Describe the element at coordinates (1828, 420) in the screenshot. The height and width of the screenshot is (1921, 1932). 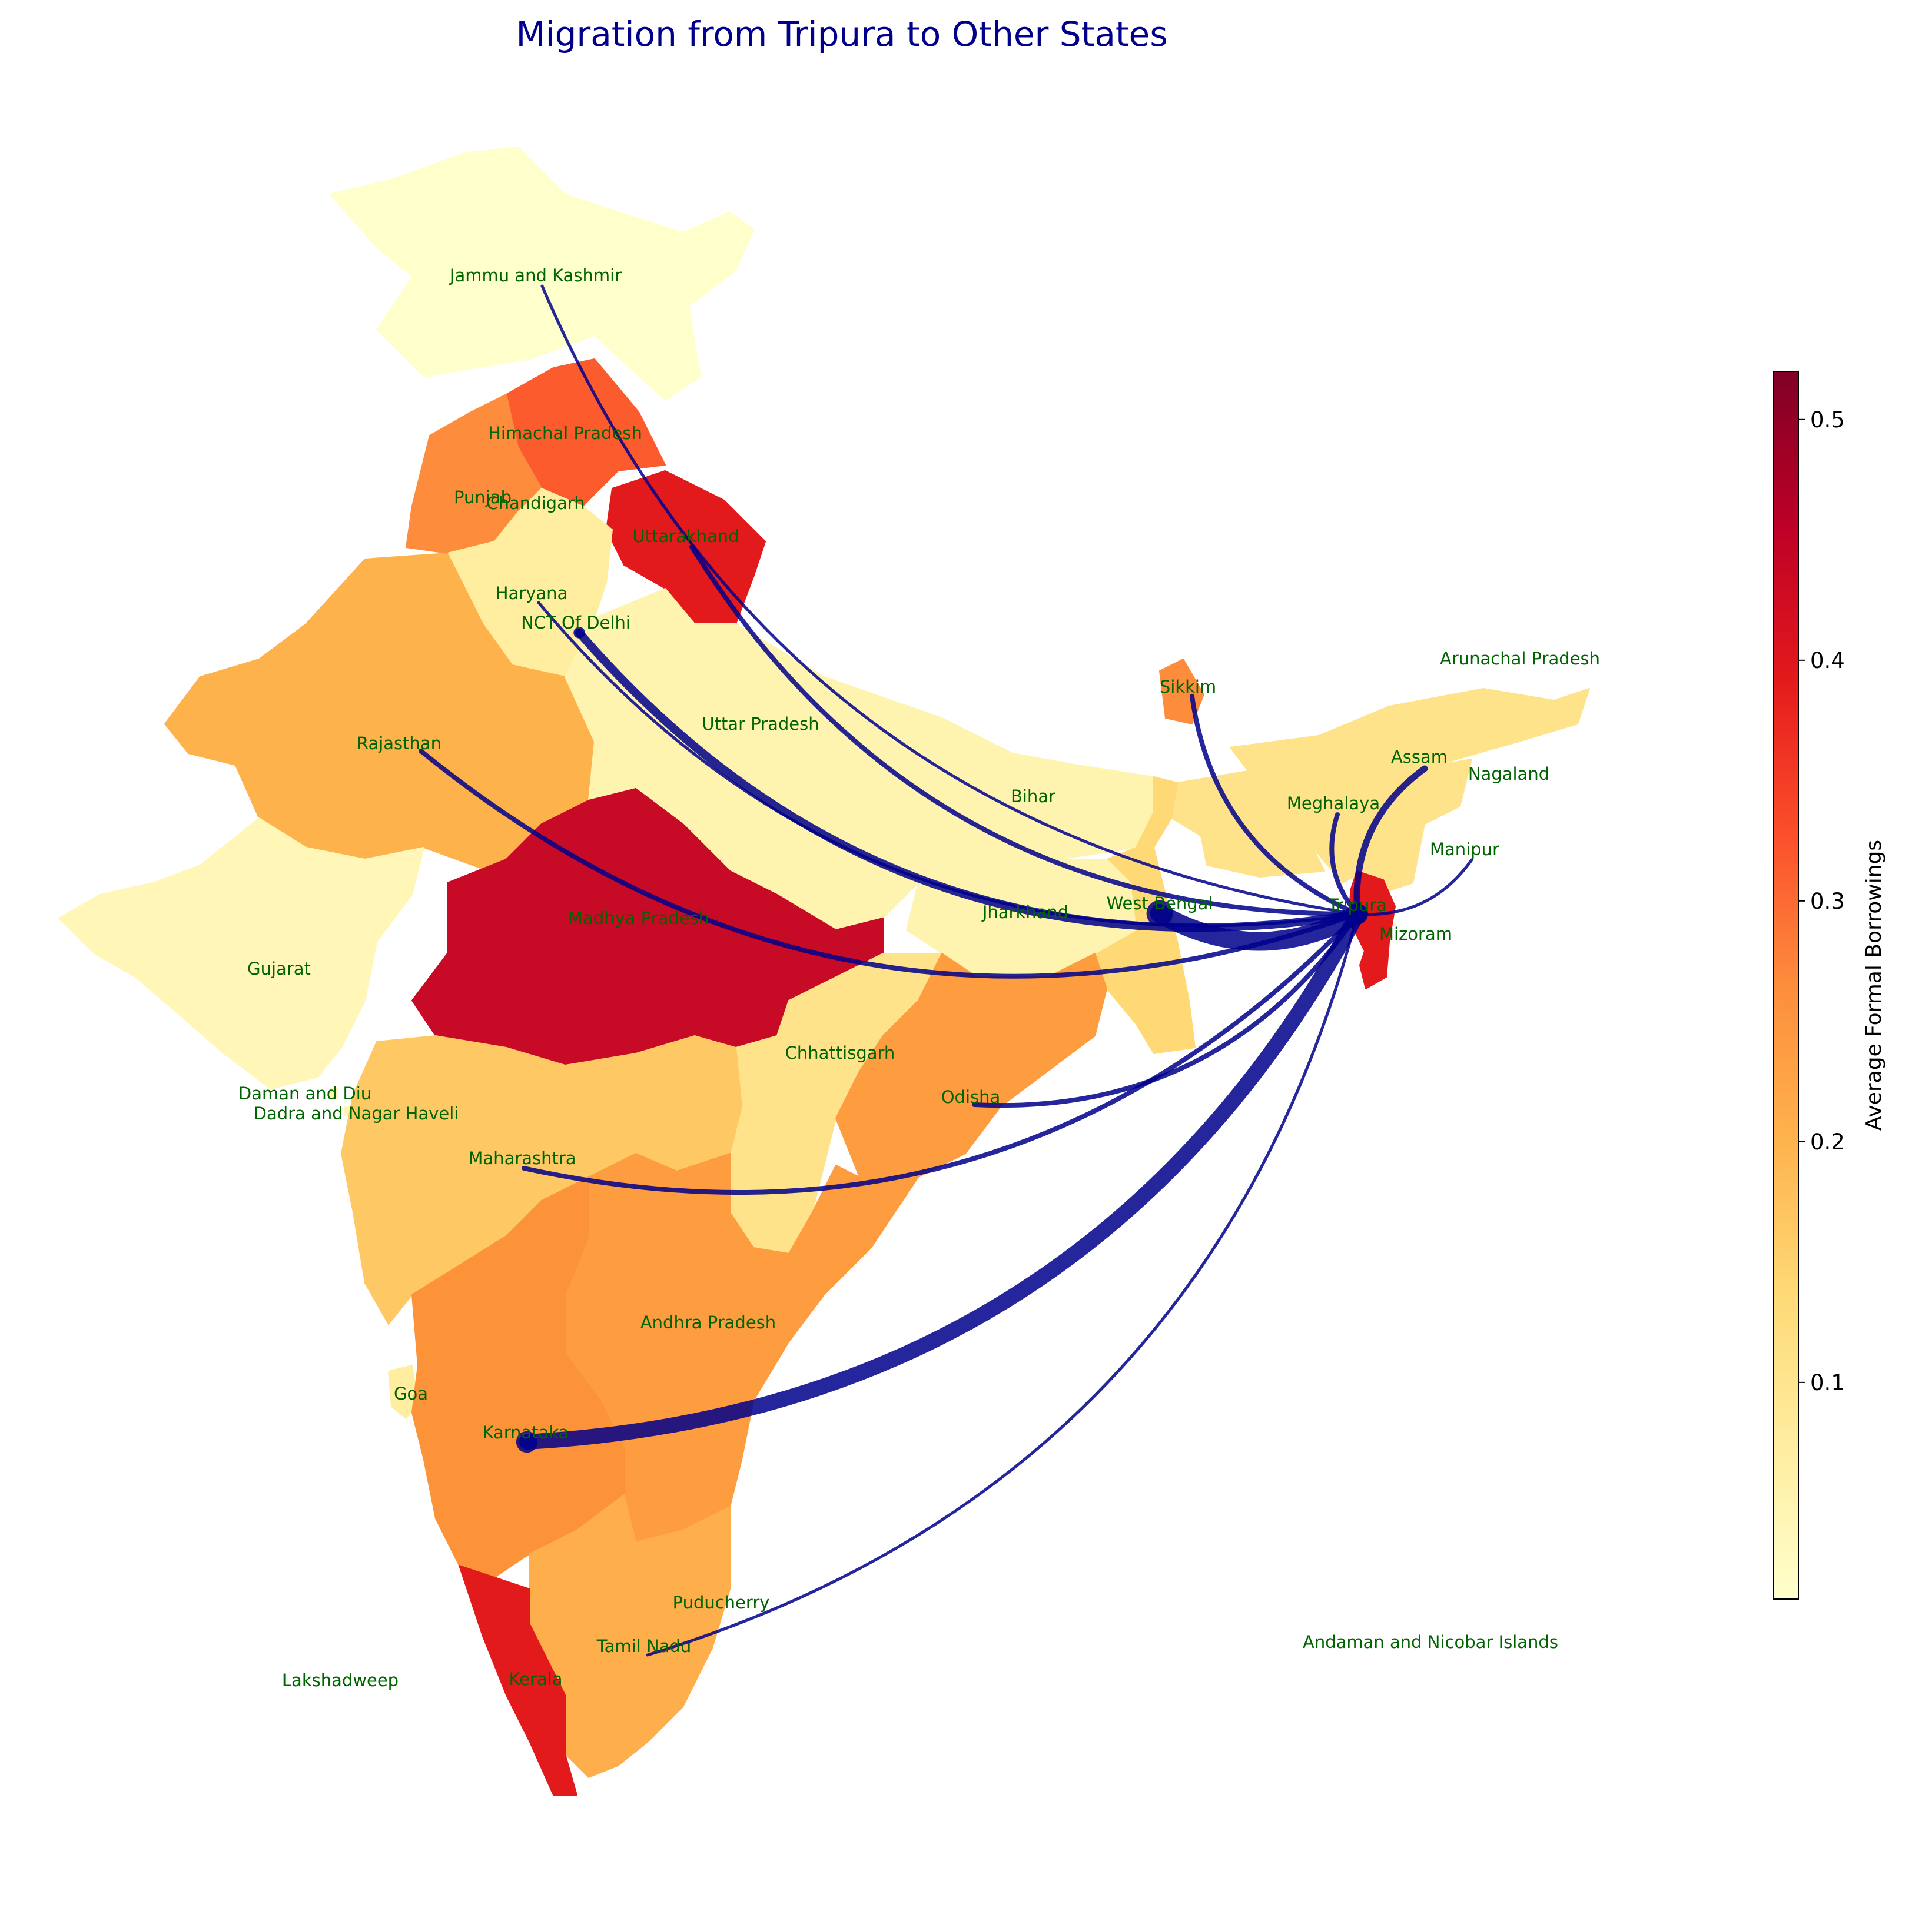
I see `colorbar-tick-label: 0.5` at that location.